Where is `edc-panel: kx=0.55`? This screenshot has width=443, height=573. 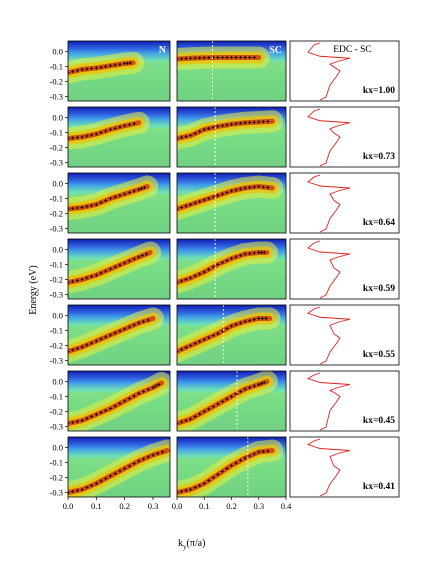 edc-panel: kx=0.55 is located at coordinates (344, 335).